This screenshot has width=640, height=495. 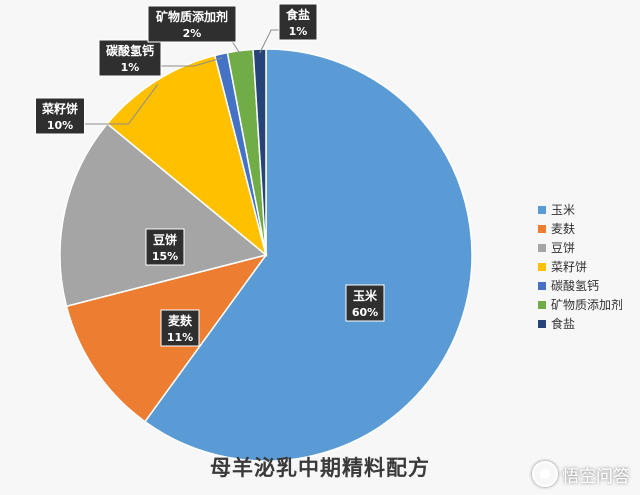 I want to click on data-label-slice-4: 菜籽饼 10%, so click(x=60, y=116).